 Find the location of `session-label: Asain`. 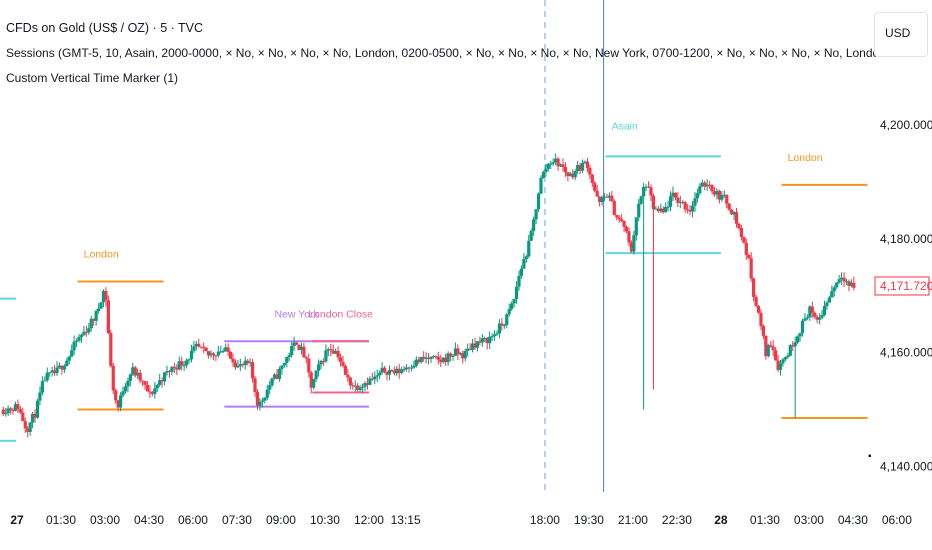

session-label: Asain is located at coordinates (625, 126).